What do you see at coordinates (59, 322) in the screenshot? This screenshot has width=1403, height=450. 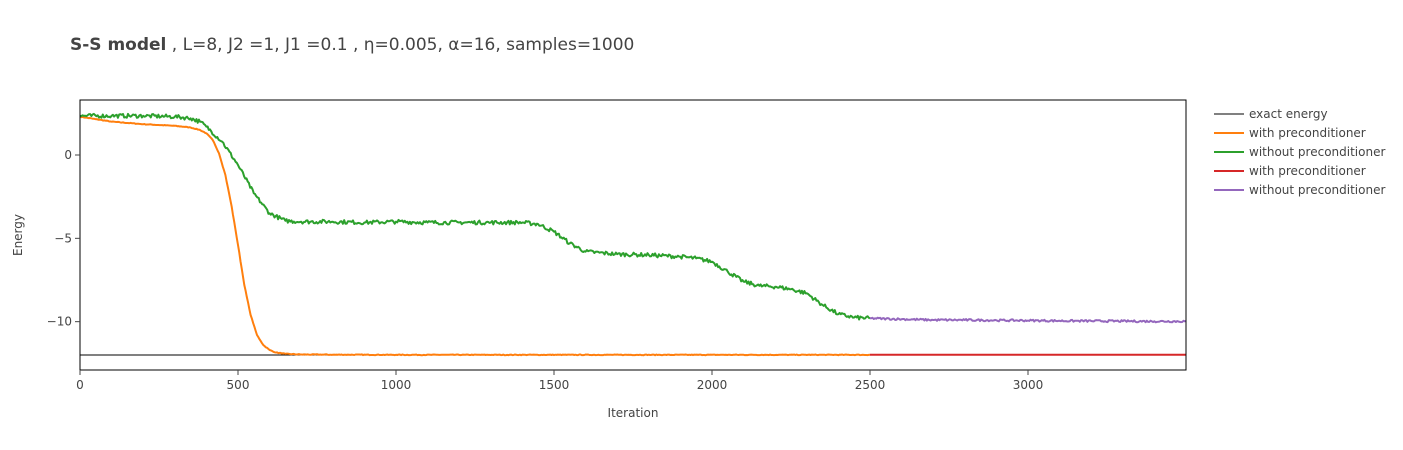 I see `y-tick-label: −10` at bounding box center [59, 322].